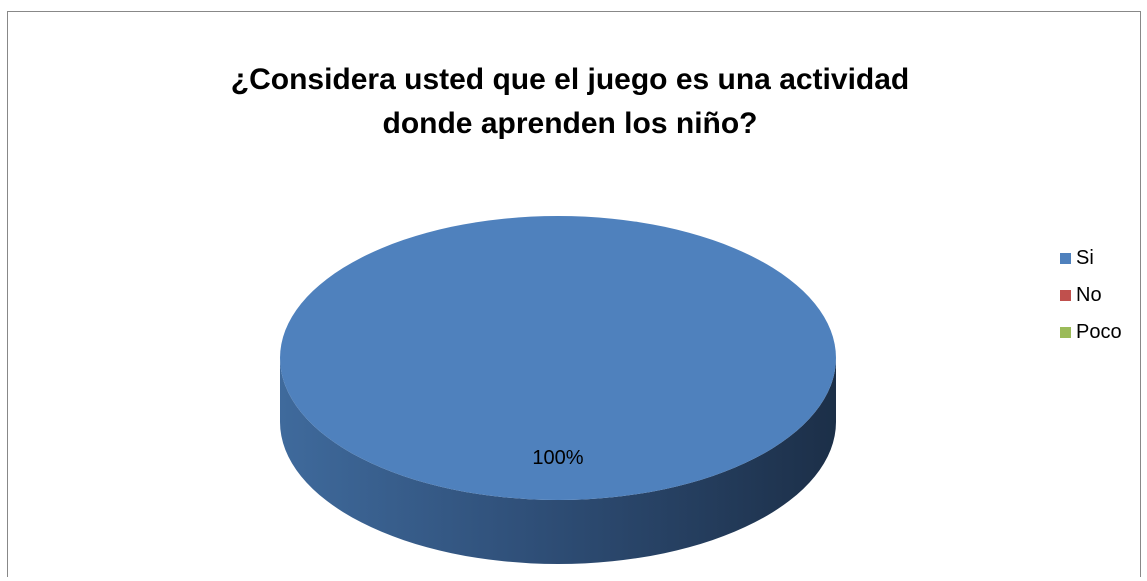  What do you see at coordinates (1065, 258) in the screenshot?
I see `legend-swatch-si` at bounding box center [1065, 258].